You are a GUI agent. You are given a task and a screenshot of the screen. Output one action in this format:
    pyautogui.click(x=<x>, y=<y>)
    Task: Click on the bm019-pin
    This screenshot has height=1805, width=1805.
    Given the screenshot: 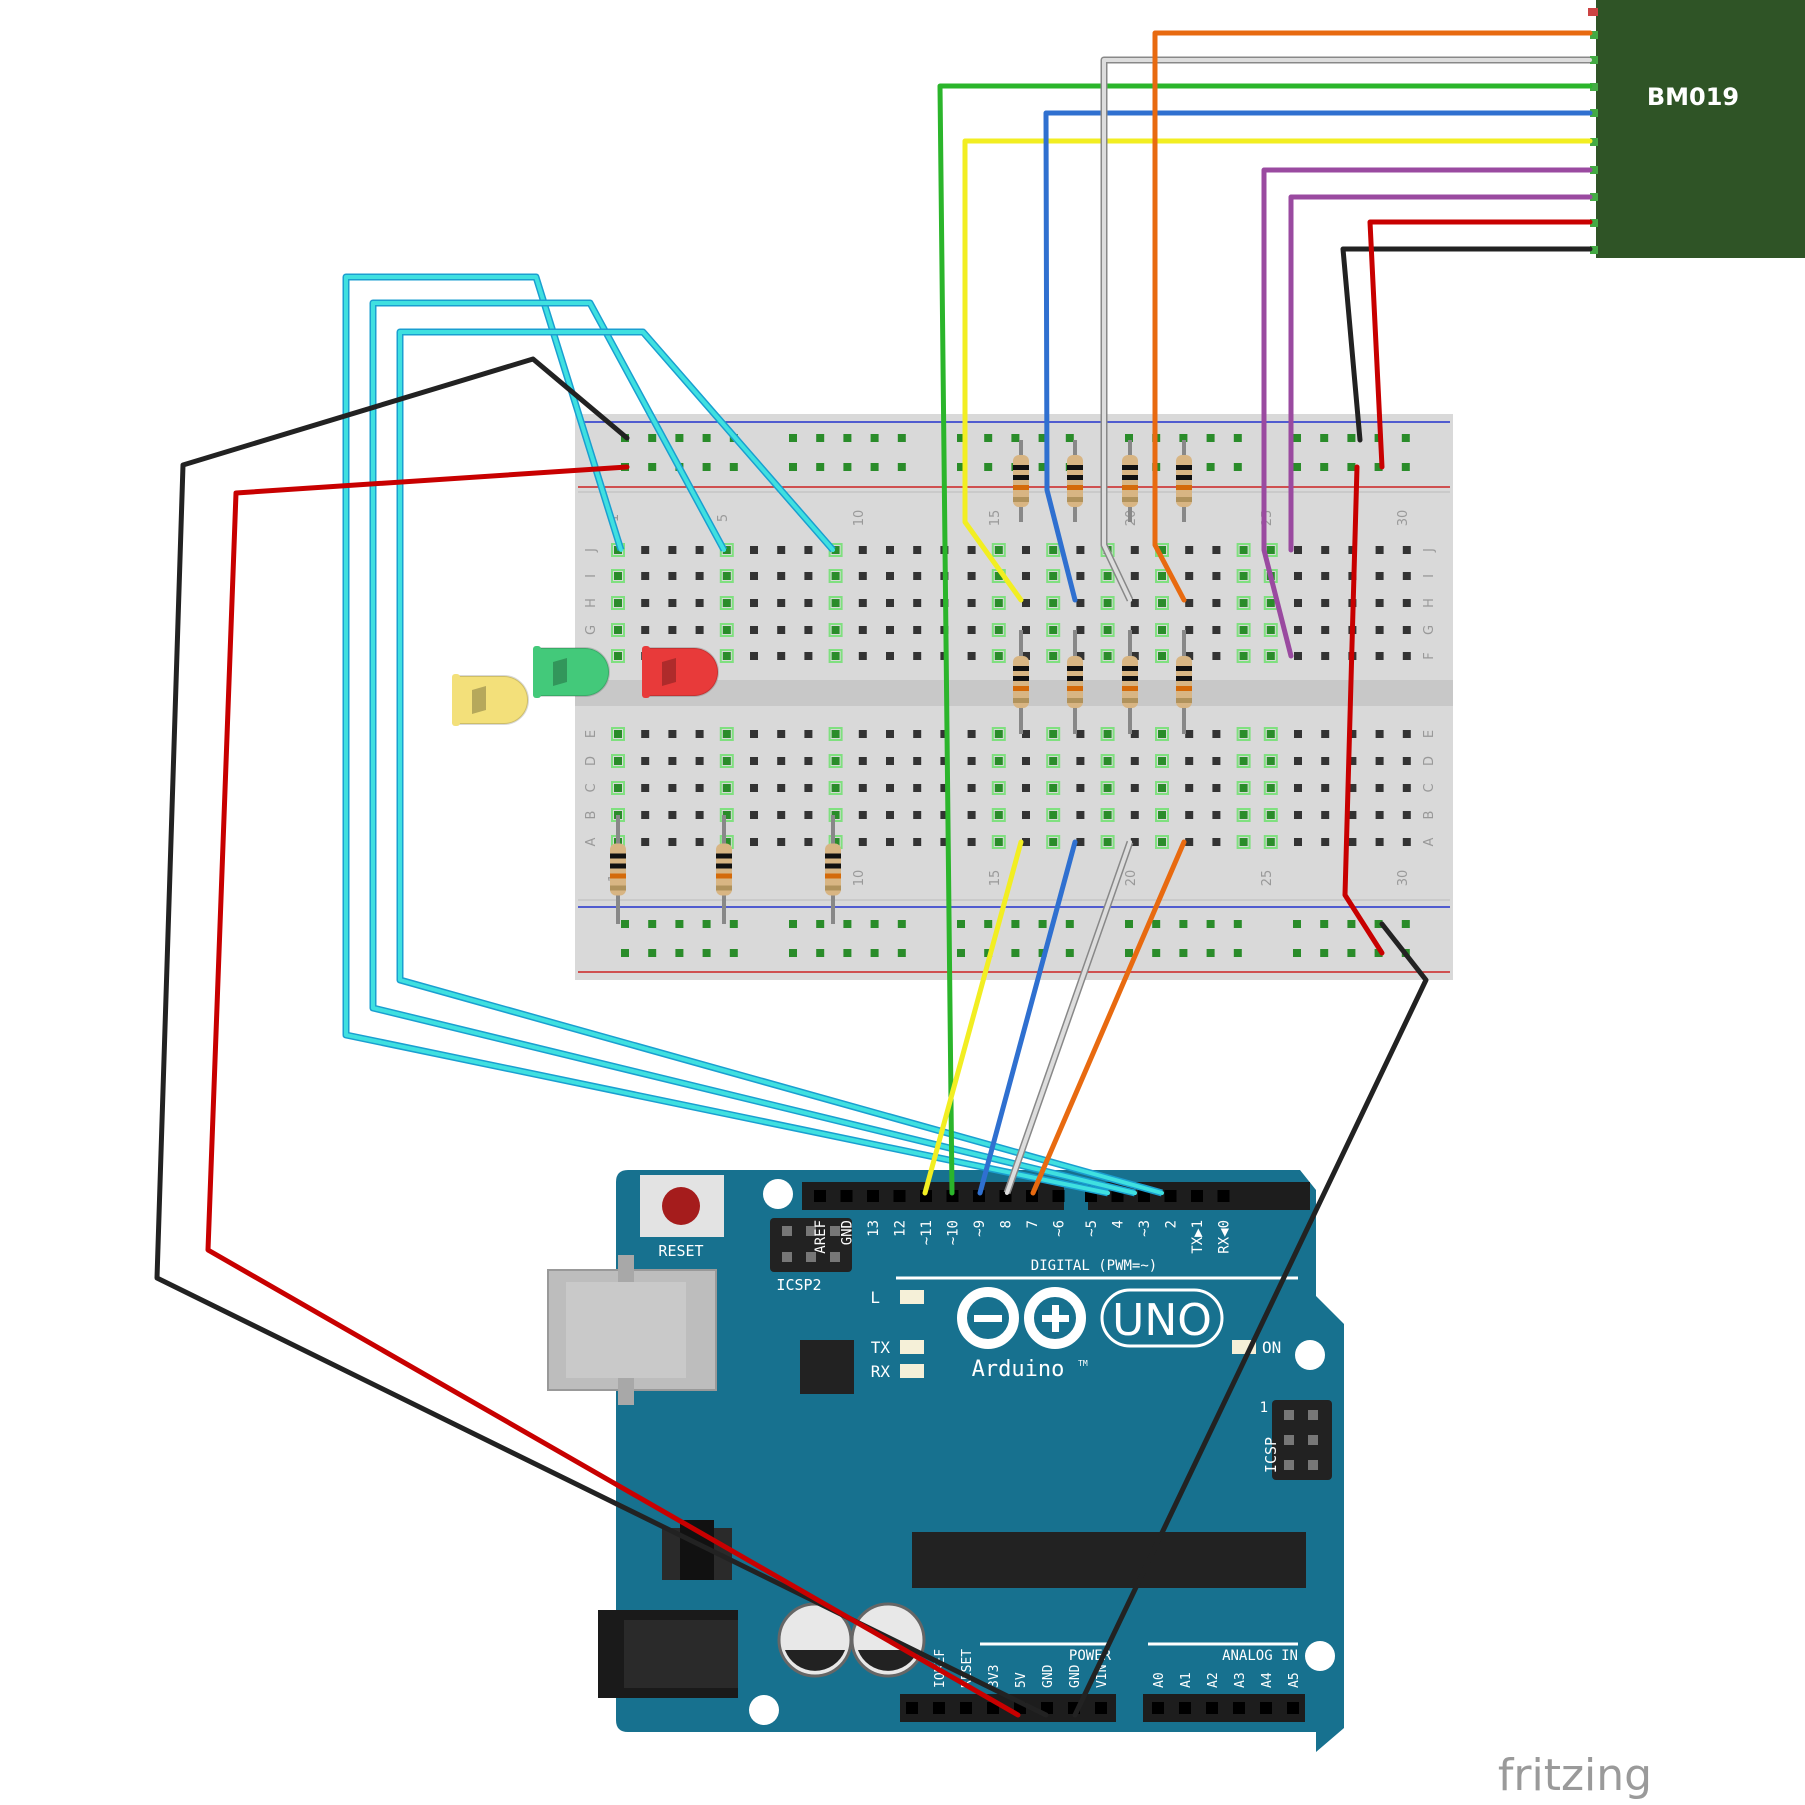 What is the action you would take?
    pyautogui.click(x=1594, y=35)
    